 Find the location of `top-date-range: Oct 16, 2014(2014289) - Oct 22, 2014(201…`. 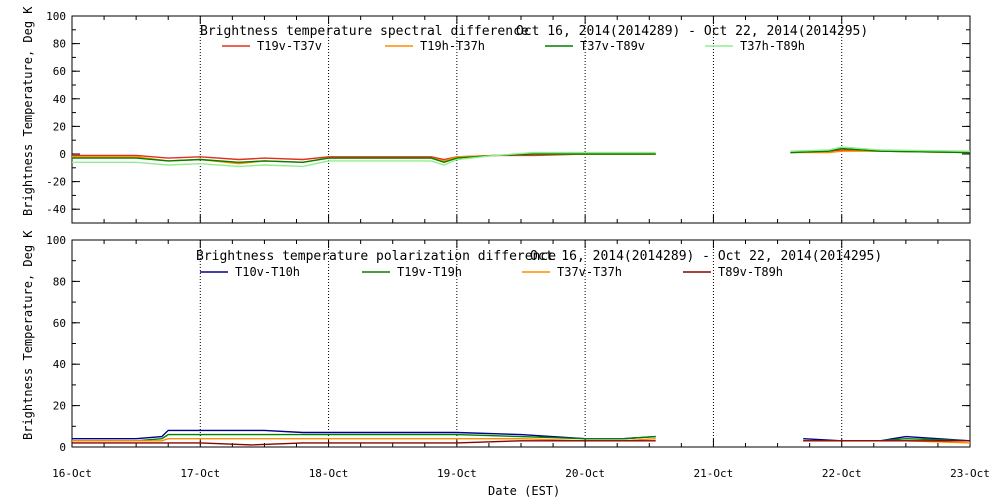

top-date-range: Oct 16, 2014(2014289) - Oct 22, 2014(201… is located at coordinates (692, 31).